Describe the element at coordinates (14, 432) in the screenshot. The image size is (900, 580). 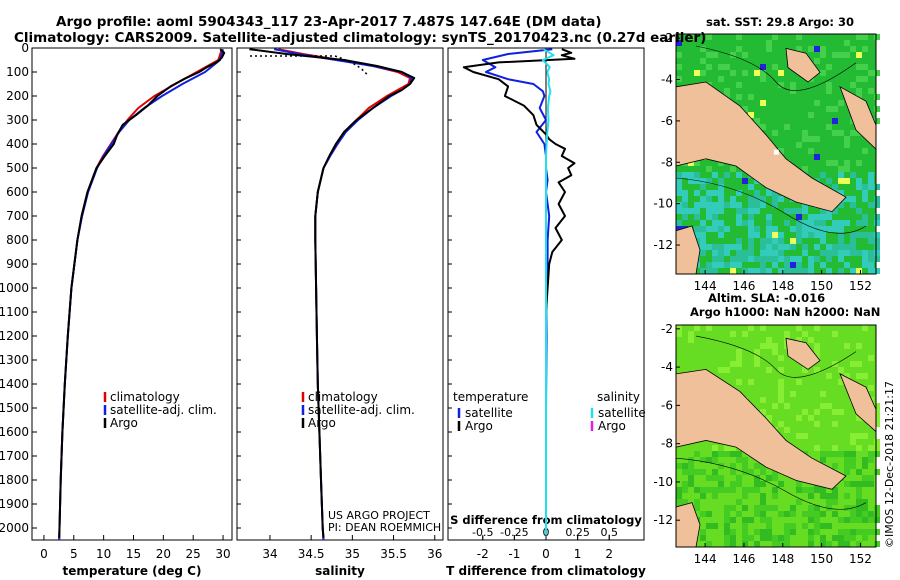
I see `y-tick-label: 1600` at that location.